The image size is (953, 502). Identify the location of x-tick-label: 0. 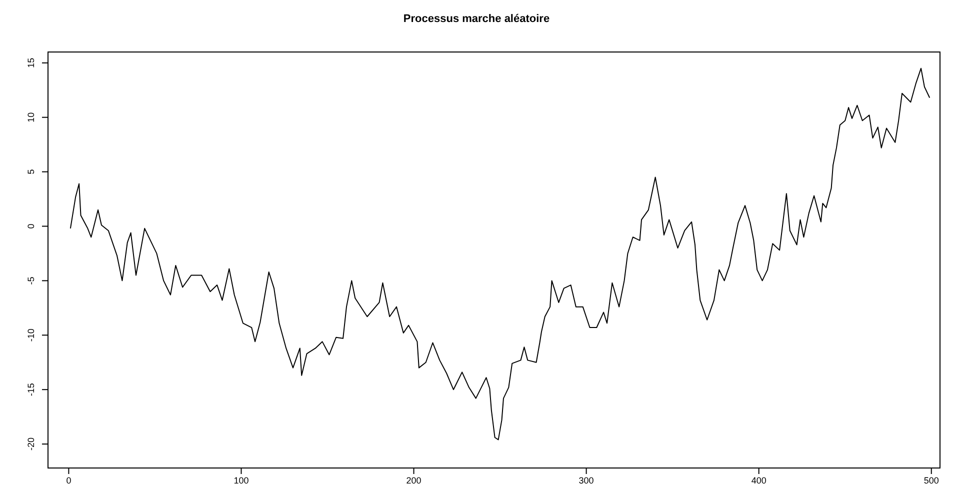
(69, 480).